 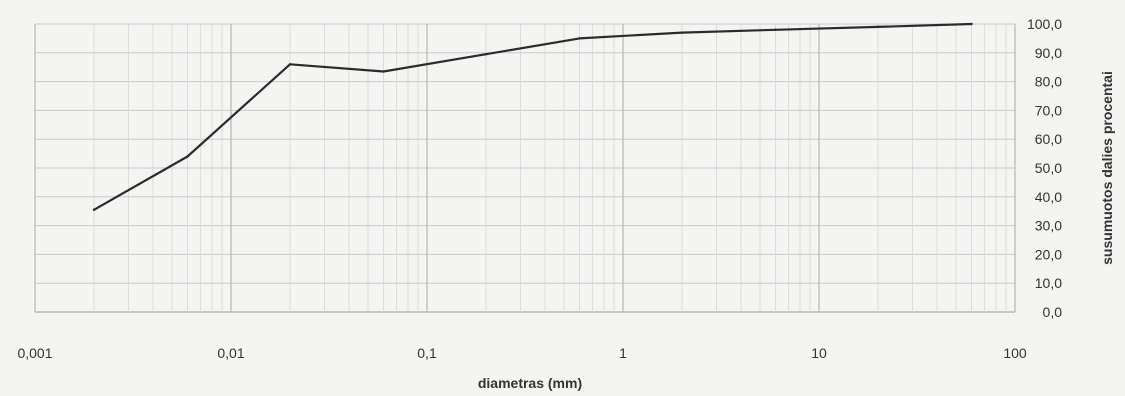 I want to click on y-tick-label: 20,0, so click(x=1048, y=254).